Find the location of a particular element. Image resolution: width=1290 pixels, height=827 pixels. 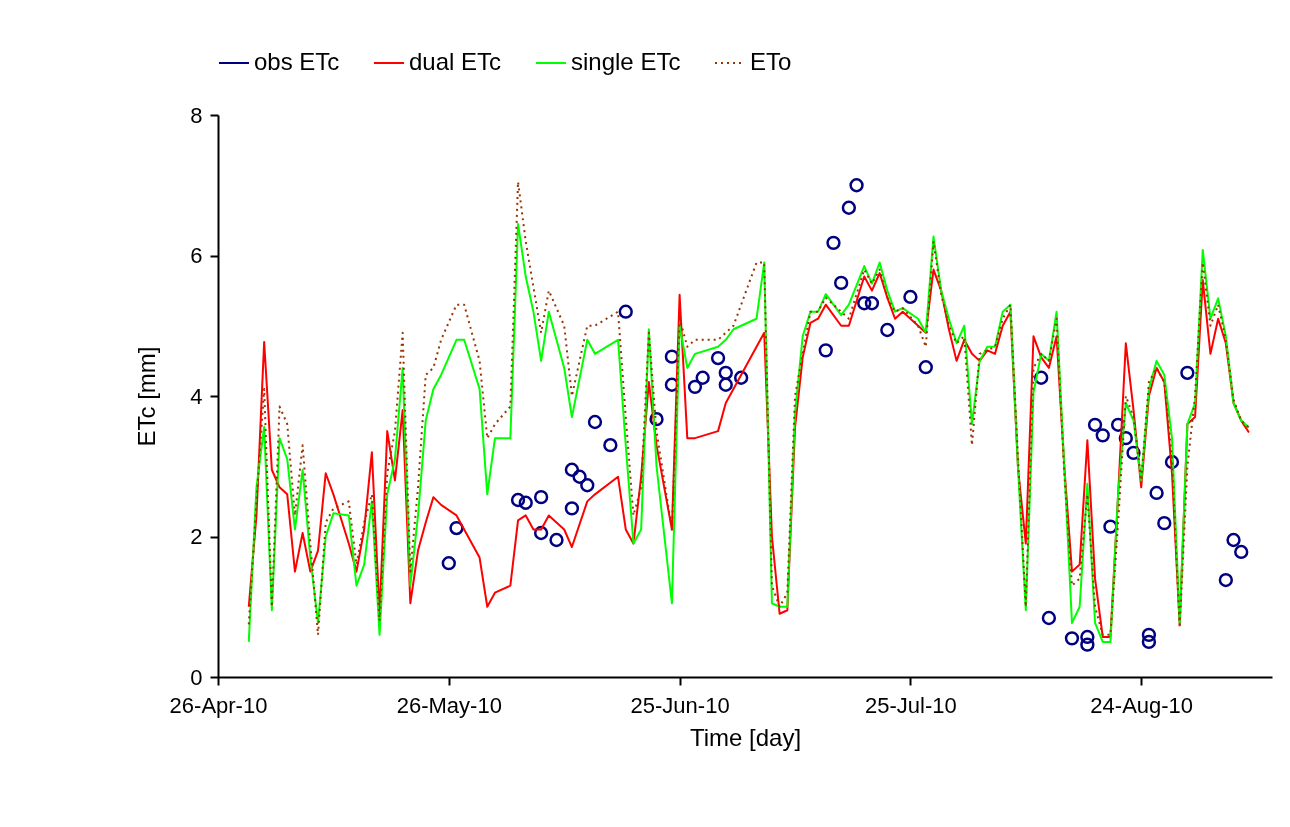

y-tick-label: 6 is located at coordinates (196, 255).